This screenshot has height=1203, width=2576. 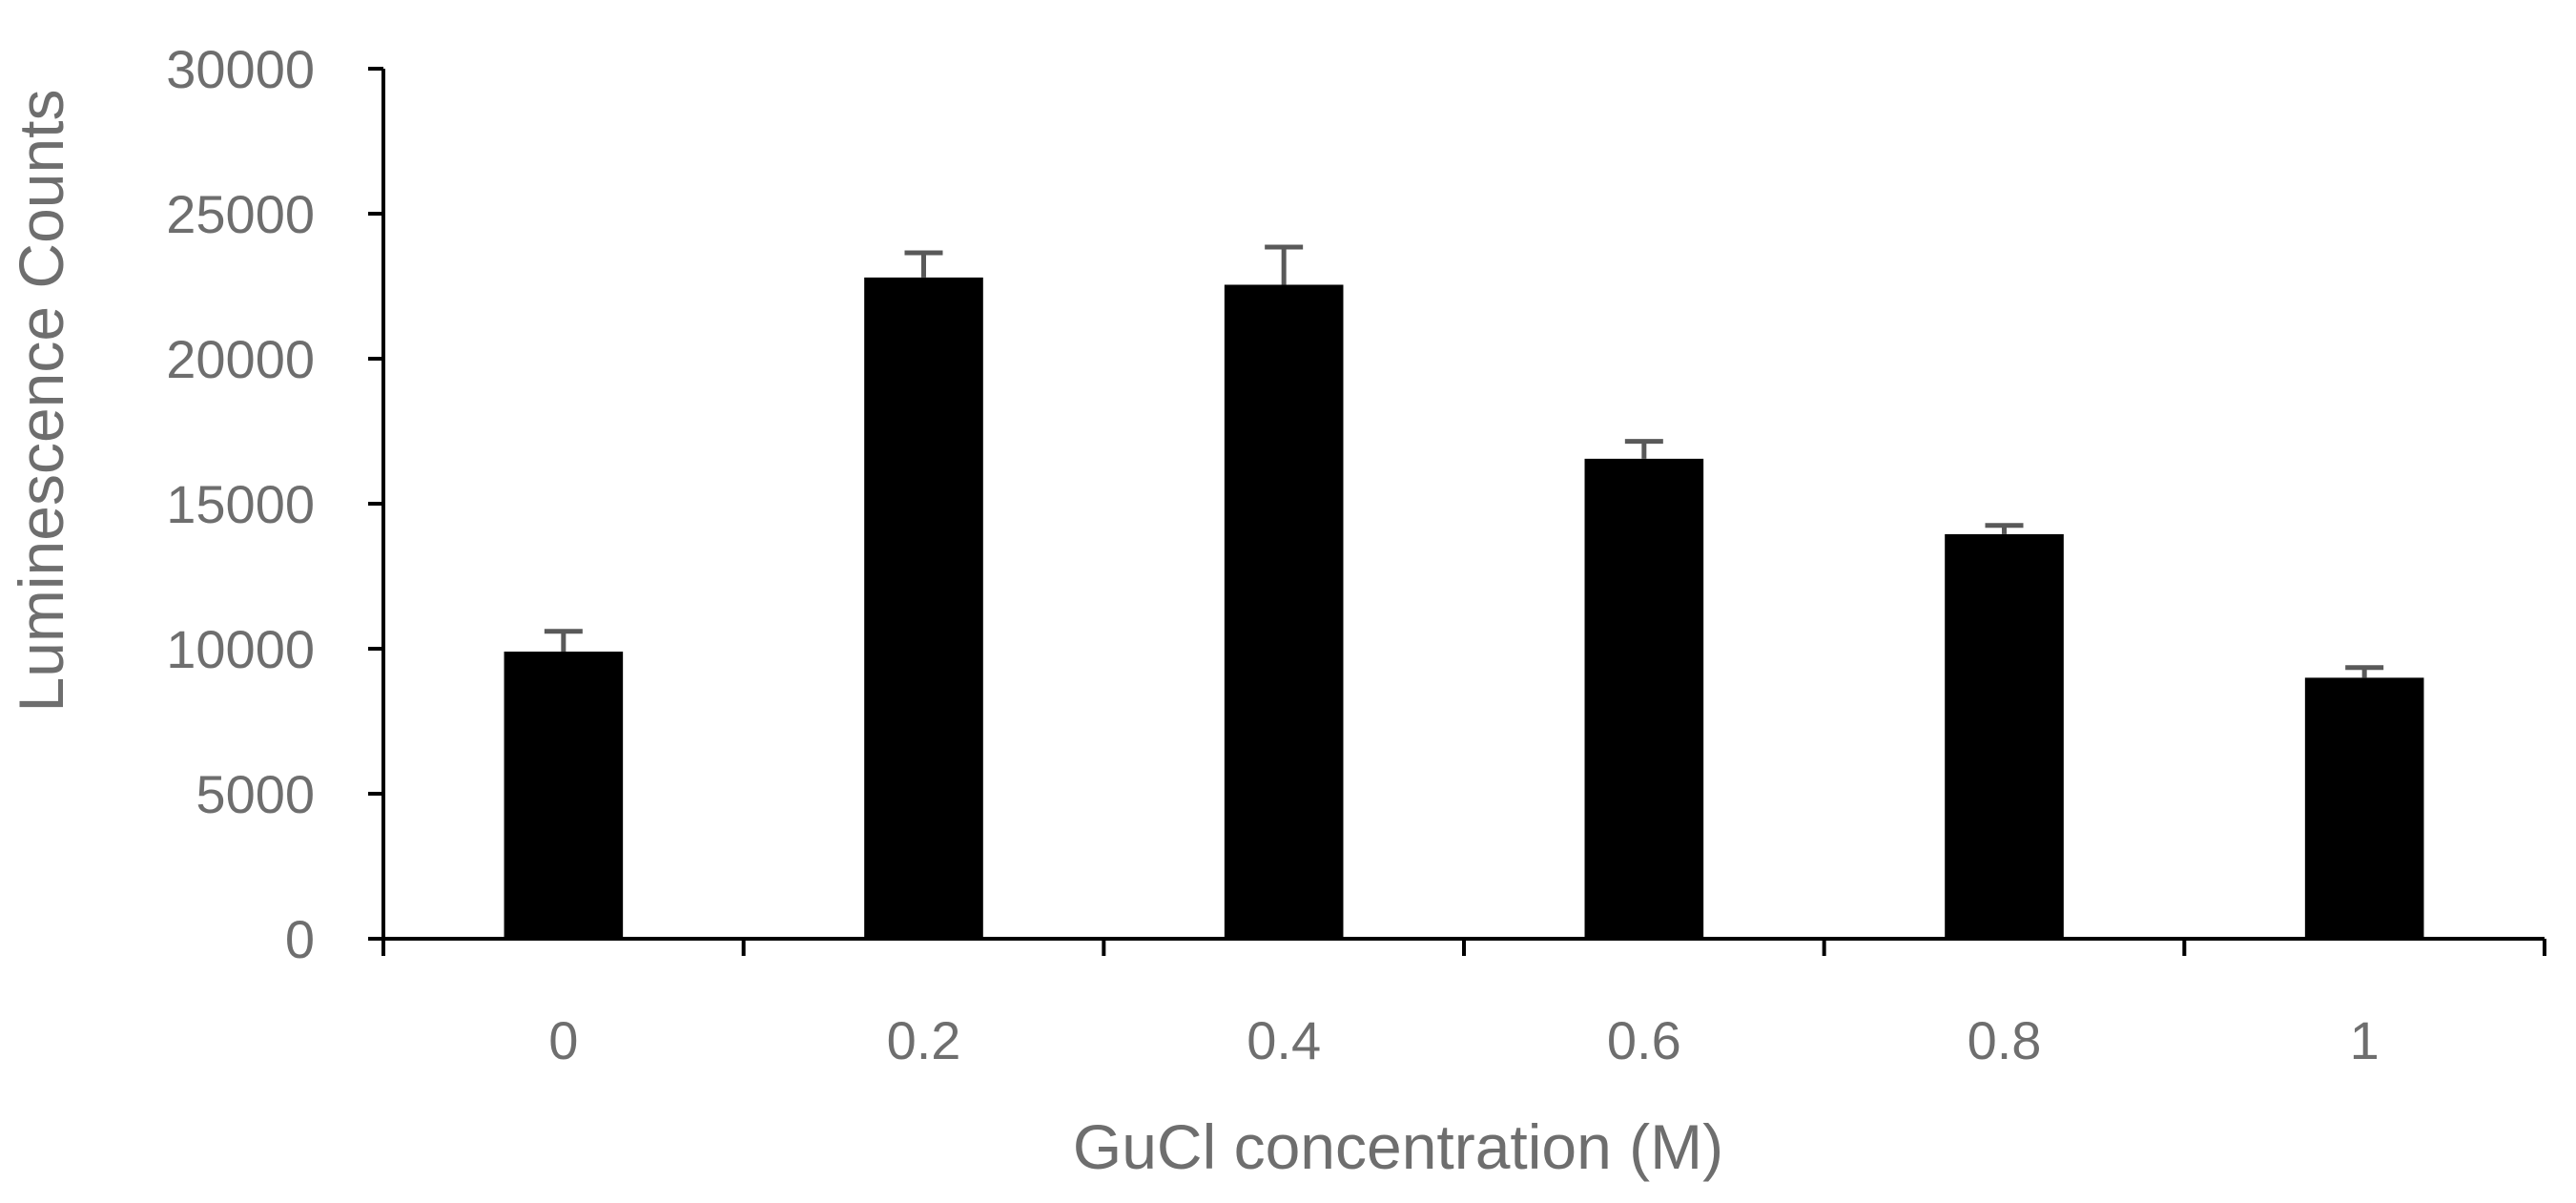 What do you see at coordinates (41, 400) in the screenshot?
I see `y-axis-title: Luminescence Counts` at bounding box center [41, 400].